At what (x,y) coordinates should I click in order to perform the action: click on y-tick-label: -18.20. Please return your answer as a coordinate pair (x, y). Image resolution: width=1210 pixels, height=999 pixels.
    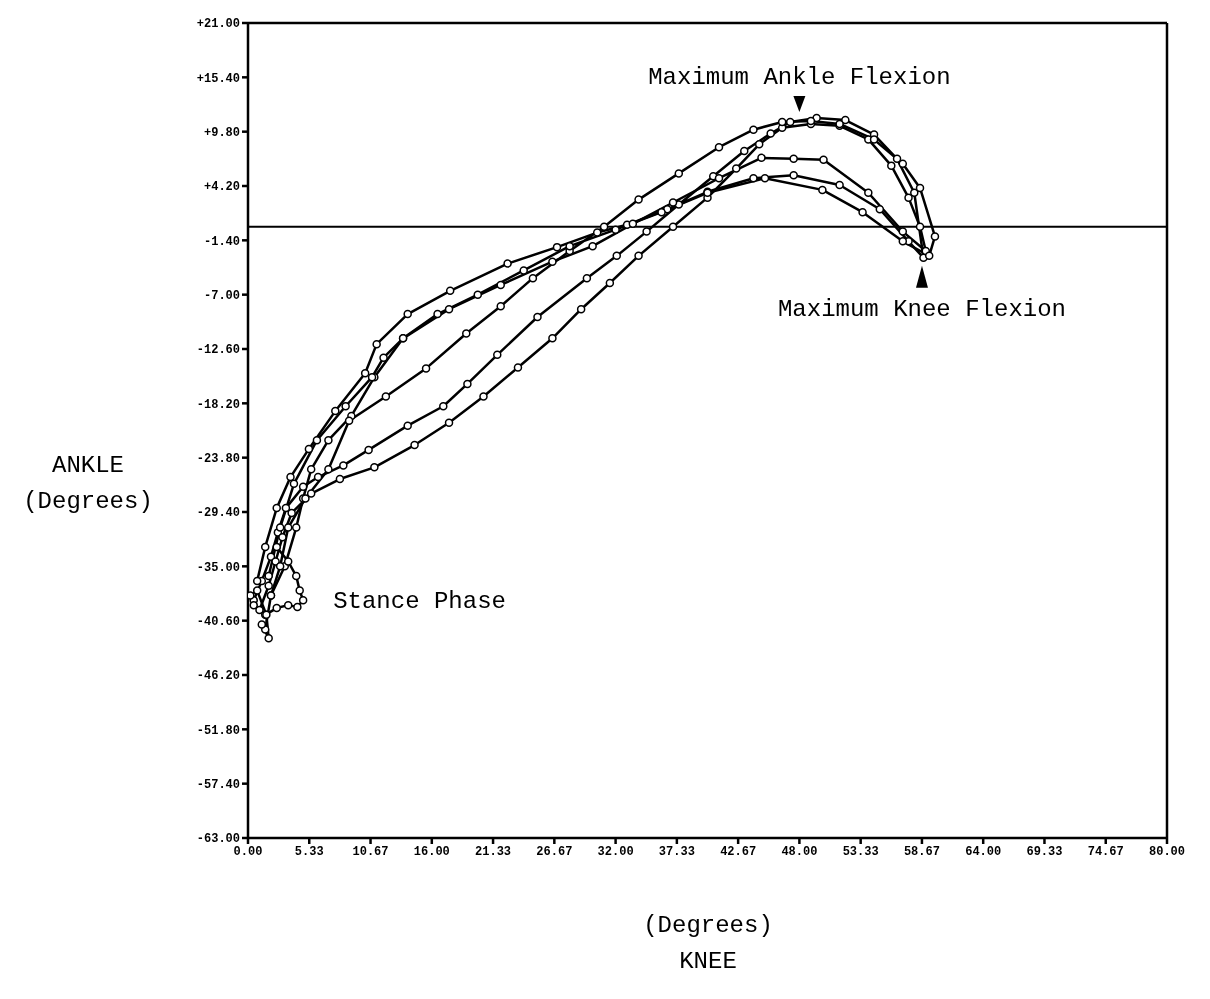
    Looking at the image, I should click on (218, 404).